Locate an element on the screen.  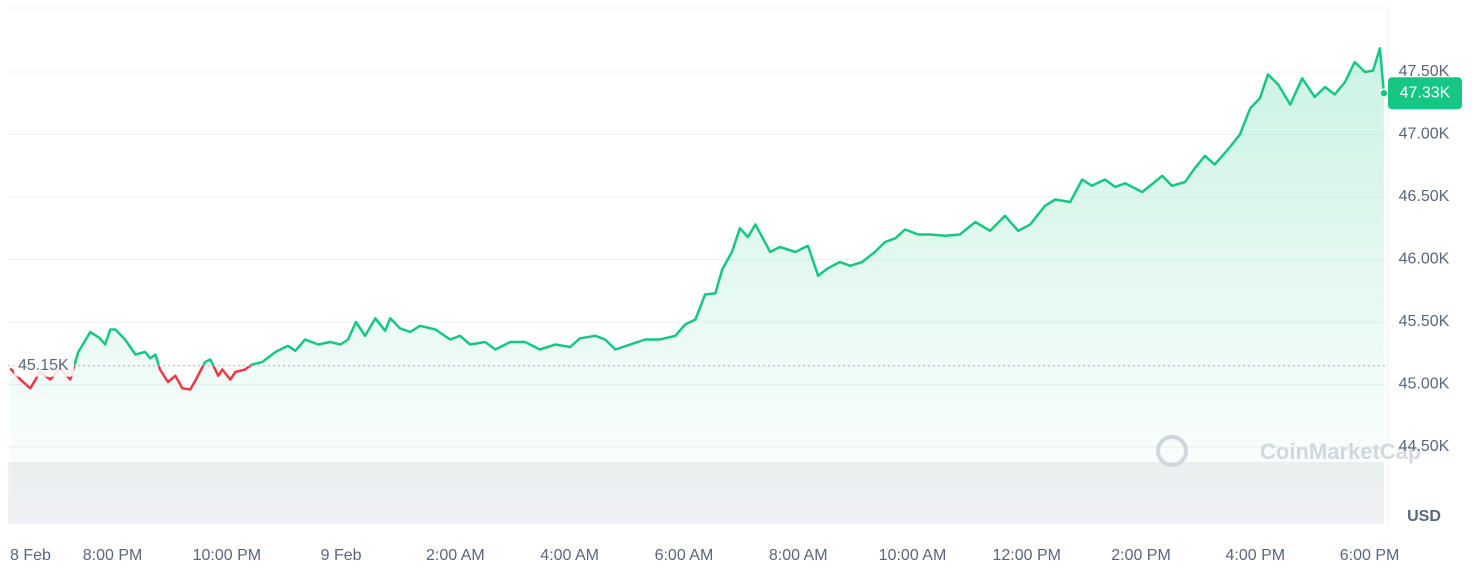
baseline-label-bg is located at coordinates (44, 365).